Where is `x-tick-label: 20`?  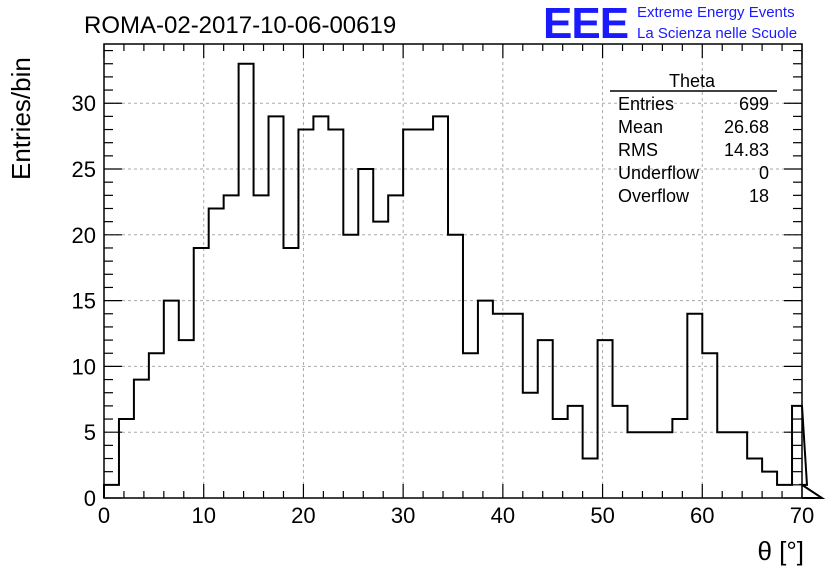
x-tick-label: 20 is located at coordinates (303, 515).